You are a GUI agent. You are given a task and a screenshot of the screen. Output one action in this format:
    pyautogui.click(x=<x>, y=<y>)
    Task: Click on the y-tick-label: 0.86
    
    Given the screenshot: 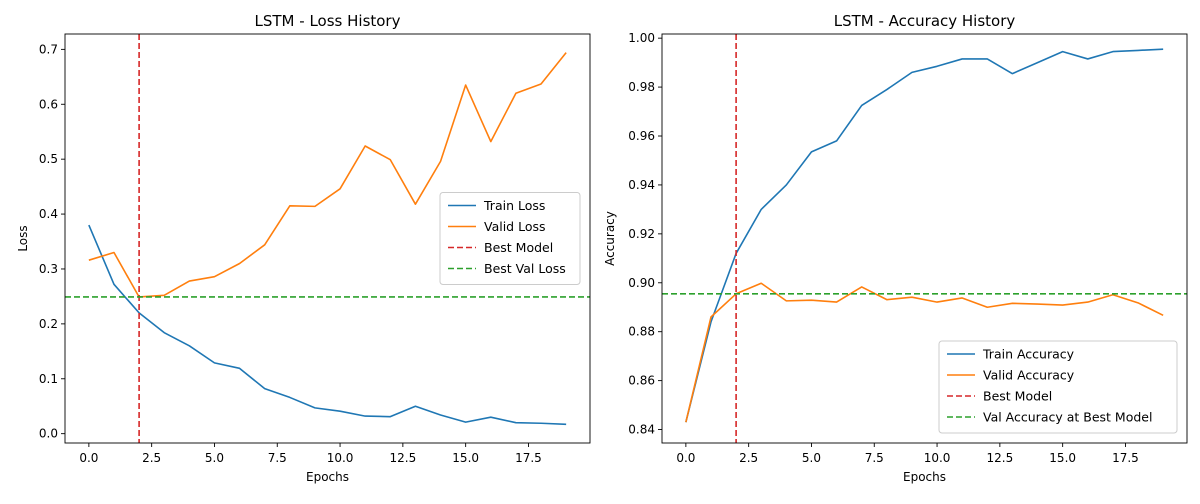 What is the action you would take?
    pyautogui.click(x=641, y=381)
    